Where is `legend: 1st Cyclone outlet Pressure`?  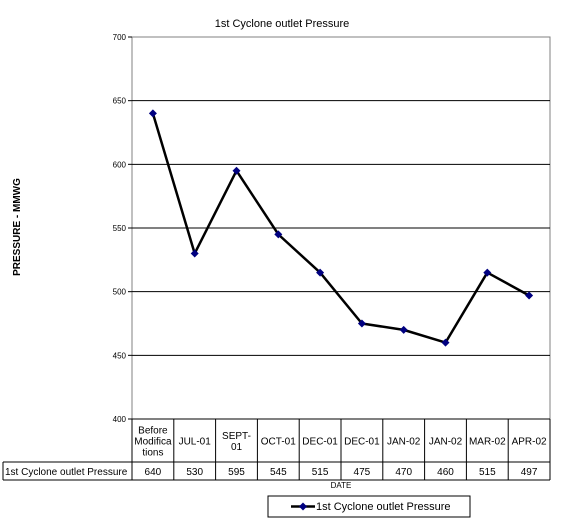
legend: 1st Cyclone outlet Pressure is located at coordinates (369, 506).